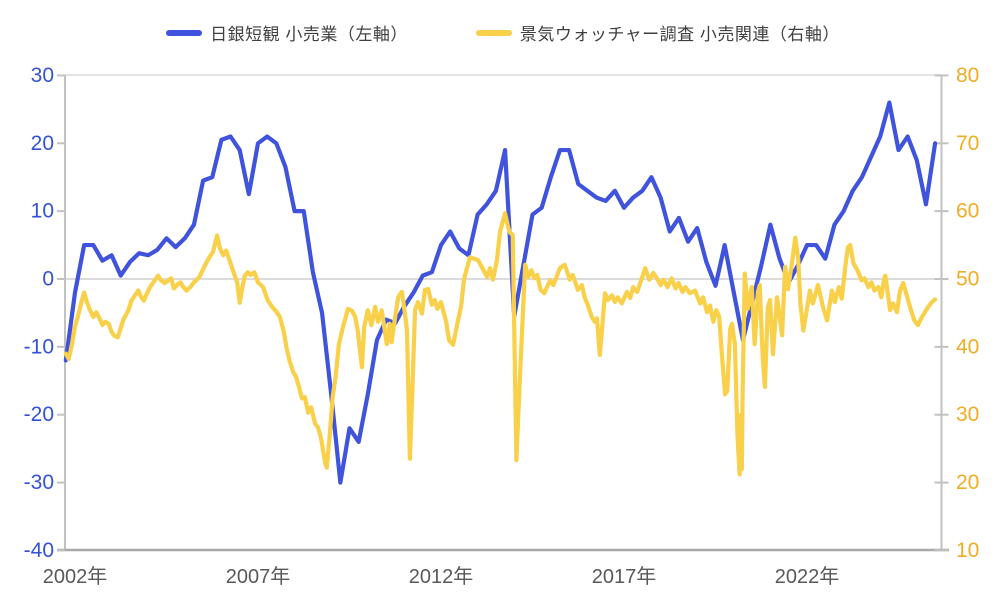  Describe the element at coordinates (967, 346) in the screenshot. I see `y-axis-right-tick-label: 40` at that location.